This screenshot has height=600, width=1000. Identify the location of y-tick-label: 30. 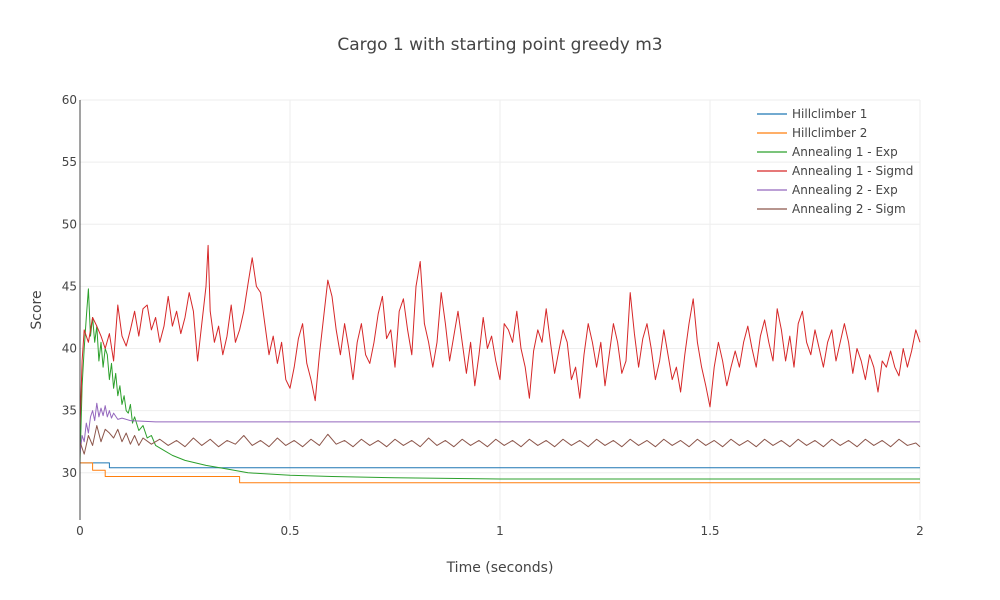
(69, 473).